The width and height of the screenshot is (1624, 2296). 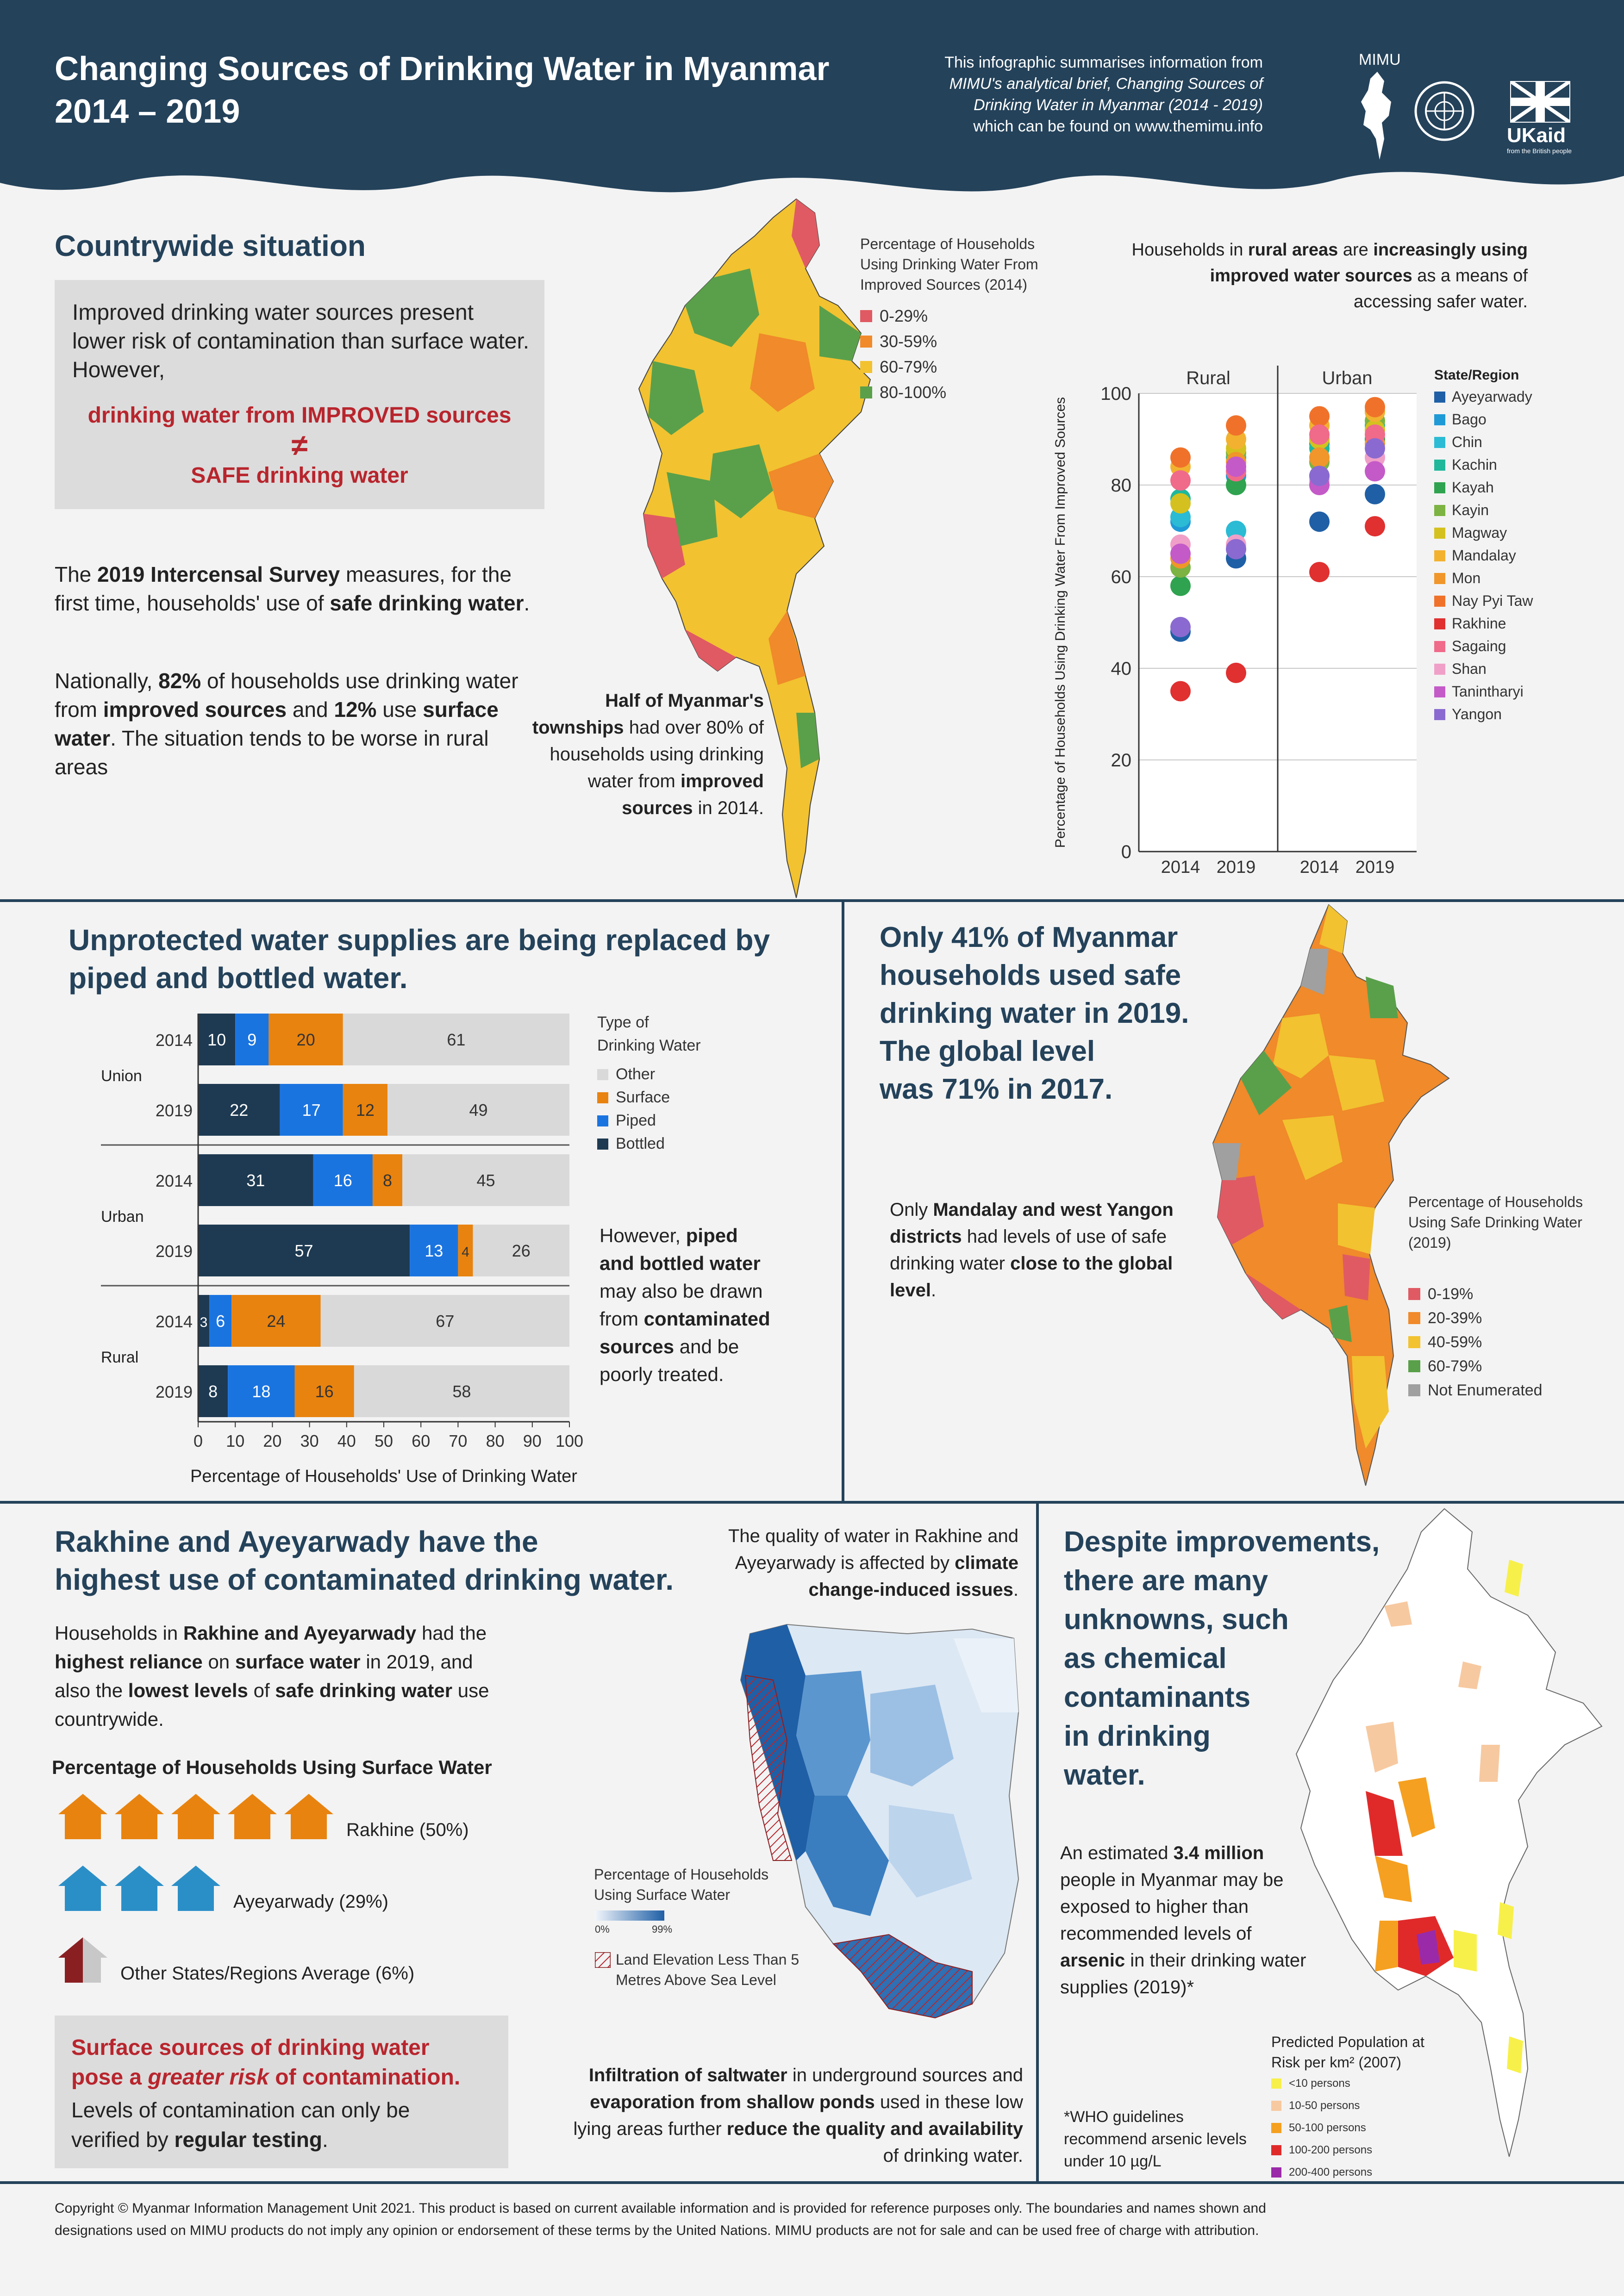 I want to click on bar-value-label: 45, so click(x=486, y=1180).